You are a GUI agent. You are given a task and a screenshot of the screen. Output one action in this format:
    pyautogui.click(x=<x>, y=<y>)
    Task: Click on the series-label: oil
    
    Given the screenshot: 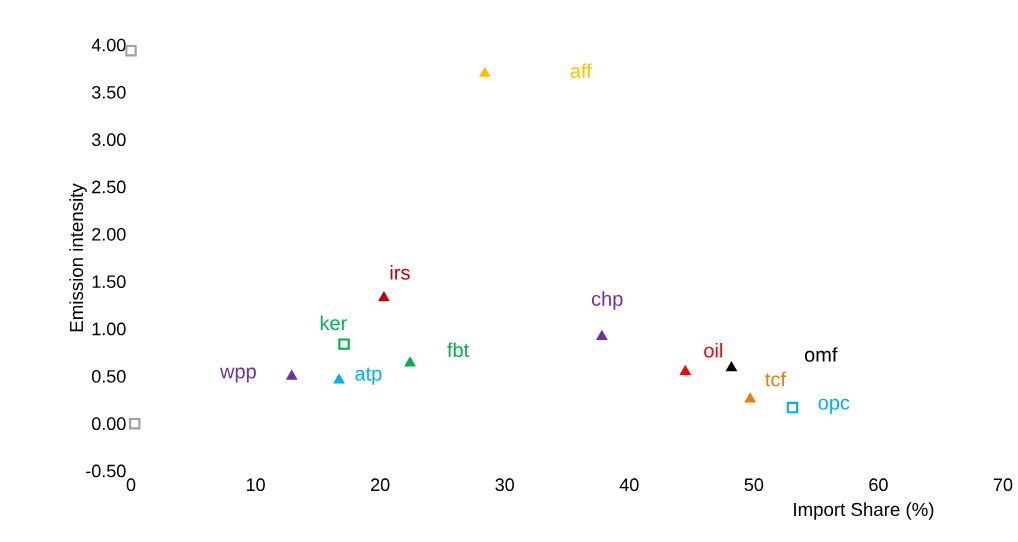 What is the action you would take?
    pyautogui.click(x=713, y=350)
    